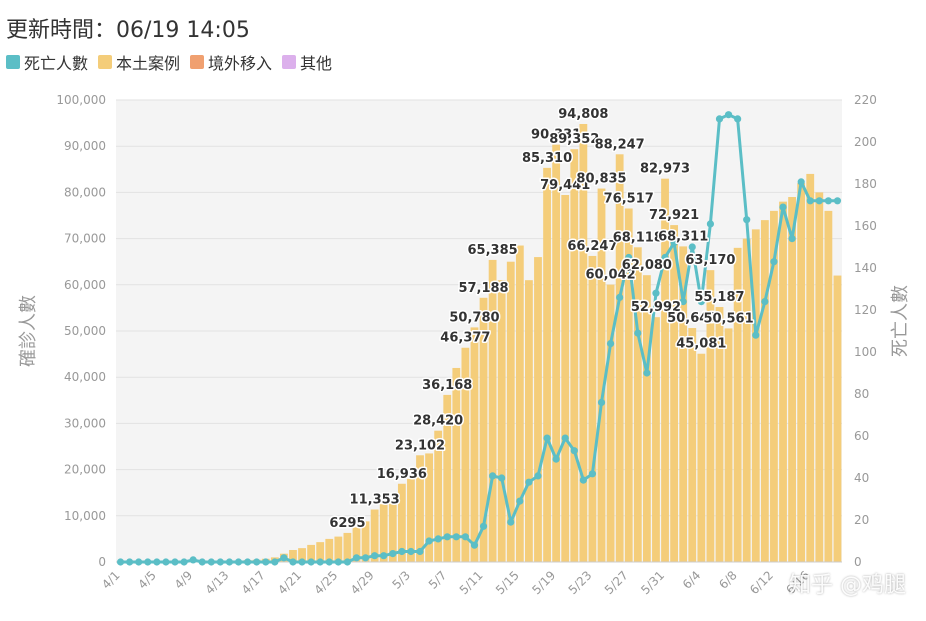 The image size is (926, 621). What do you see at coordinates (289, 62) in the screenshot?
I see `legend-swatch-other` at bounding box center [289, 62].